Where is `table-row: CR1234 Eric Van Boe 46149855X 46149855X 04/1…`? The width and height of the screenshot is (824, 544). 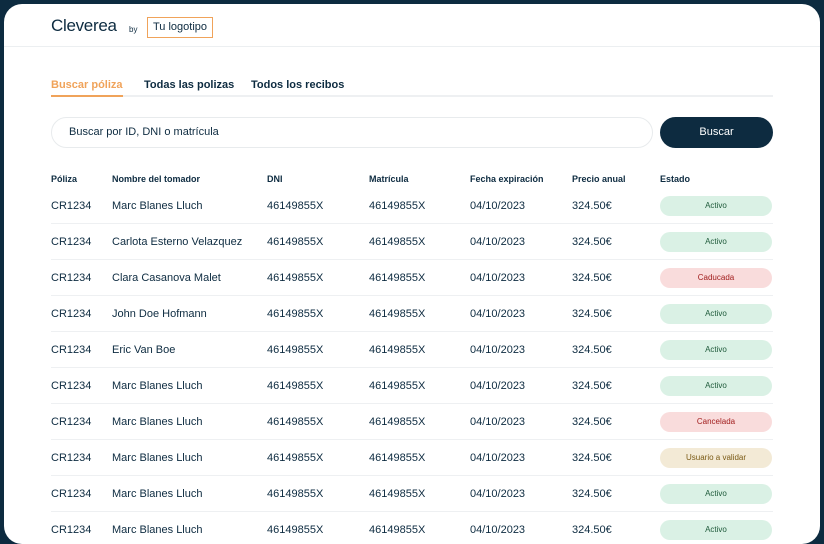 table-row: CR1234 Eric Van Boe 46149855X 46149855X 04/1… is located at coordinates (412, 350).